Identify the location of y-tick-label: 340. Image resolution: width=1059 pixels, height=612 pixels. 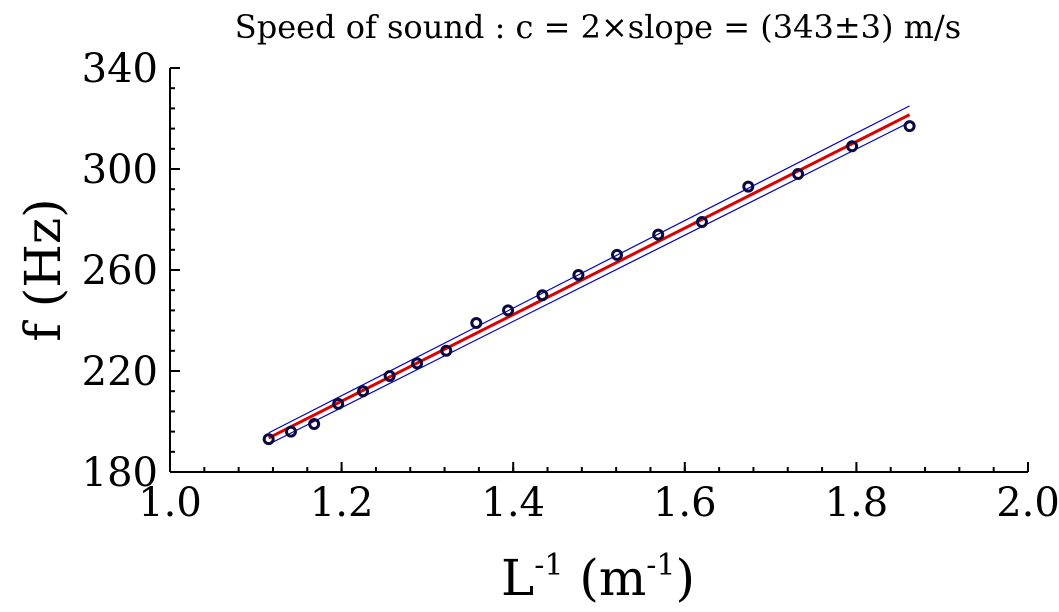
(120, 69).